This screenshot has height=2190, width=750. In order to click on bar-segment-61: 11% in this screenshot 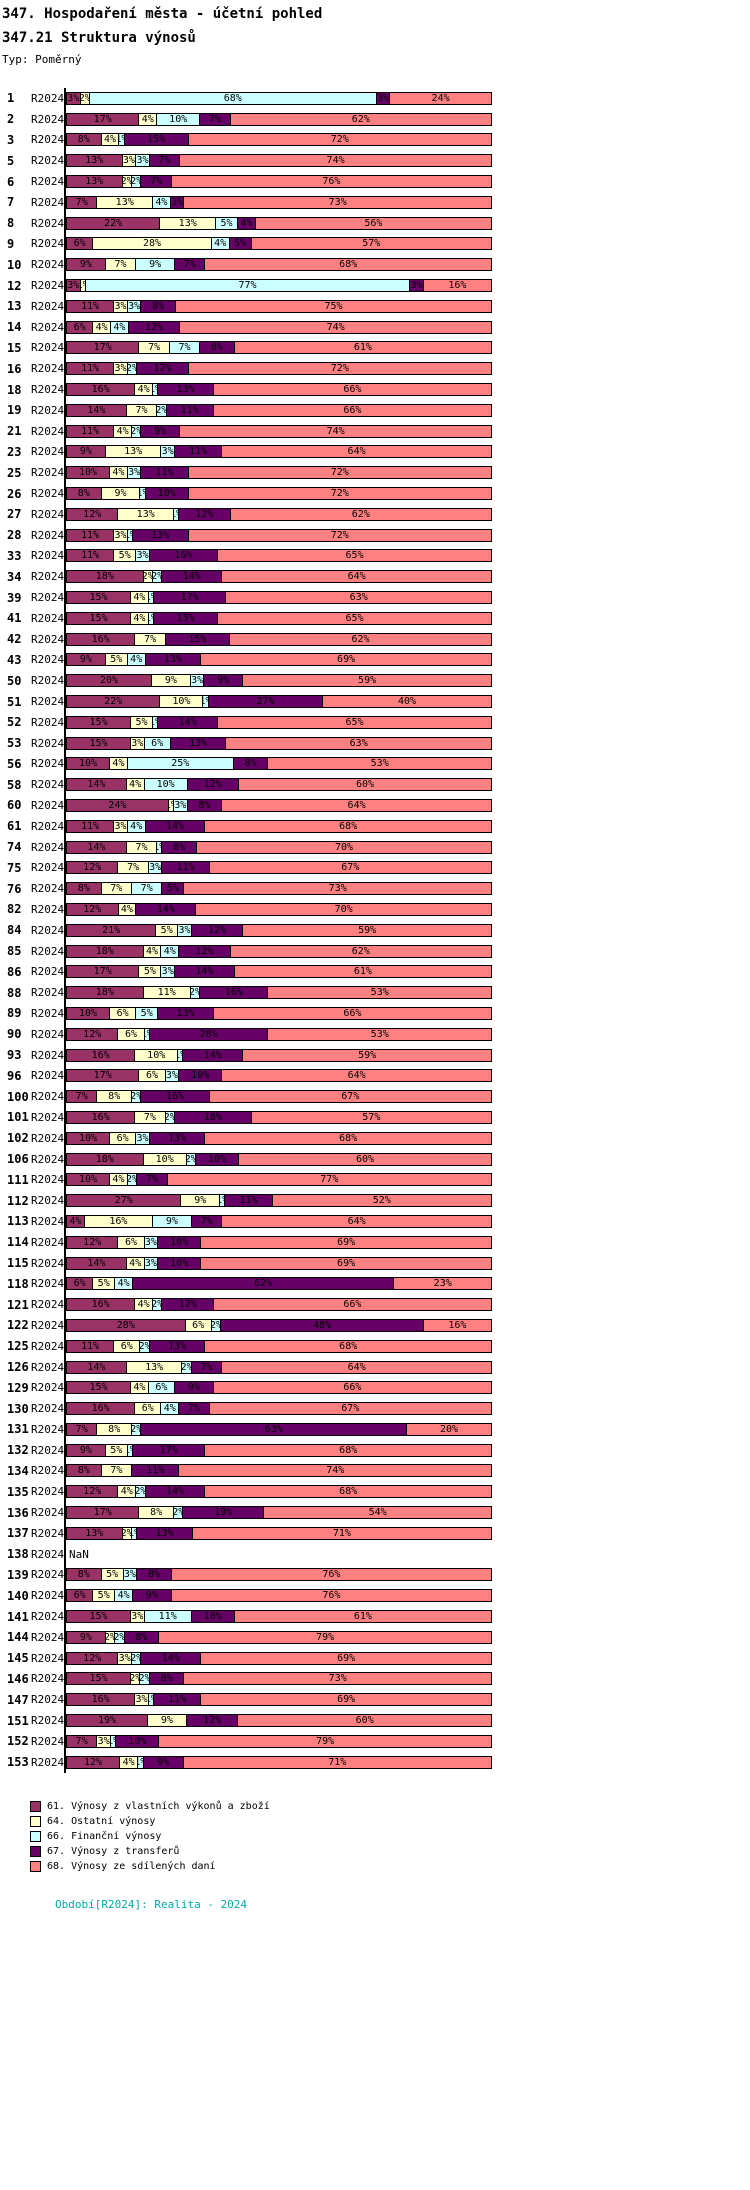, I will do `click(91, 826)`.